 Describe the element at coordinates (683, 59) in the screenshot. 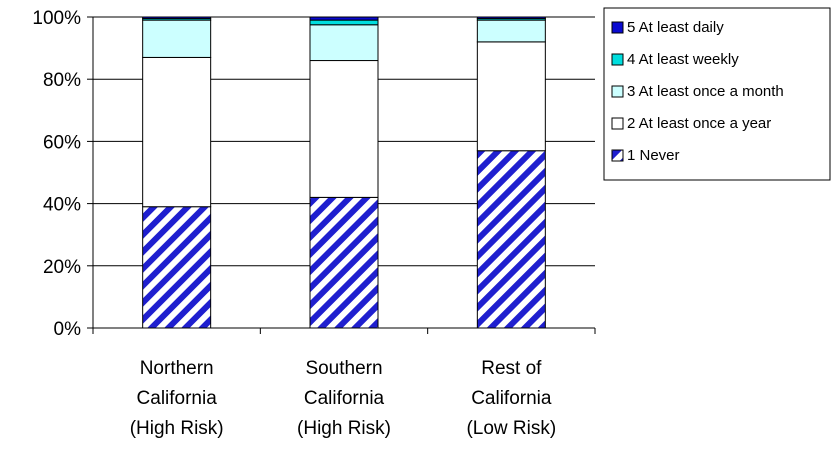

I see `legend-label: 4 At least weekly` at that location.